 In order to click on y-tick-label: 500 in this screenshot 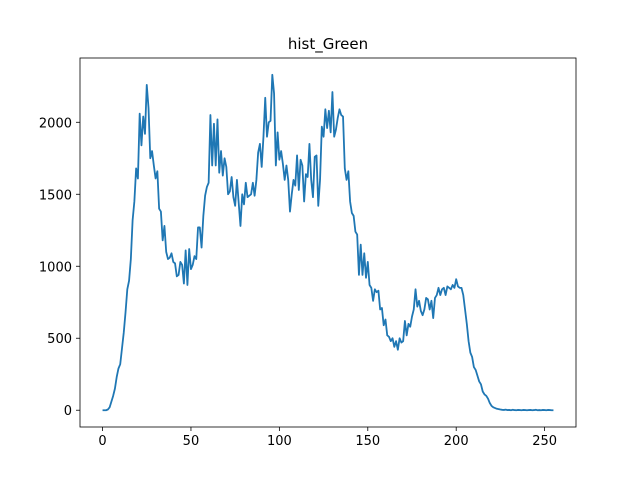, I will do `click(59, 339)`.